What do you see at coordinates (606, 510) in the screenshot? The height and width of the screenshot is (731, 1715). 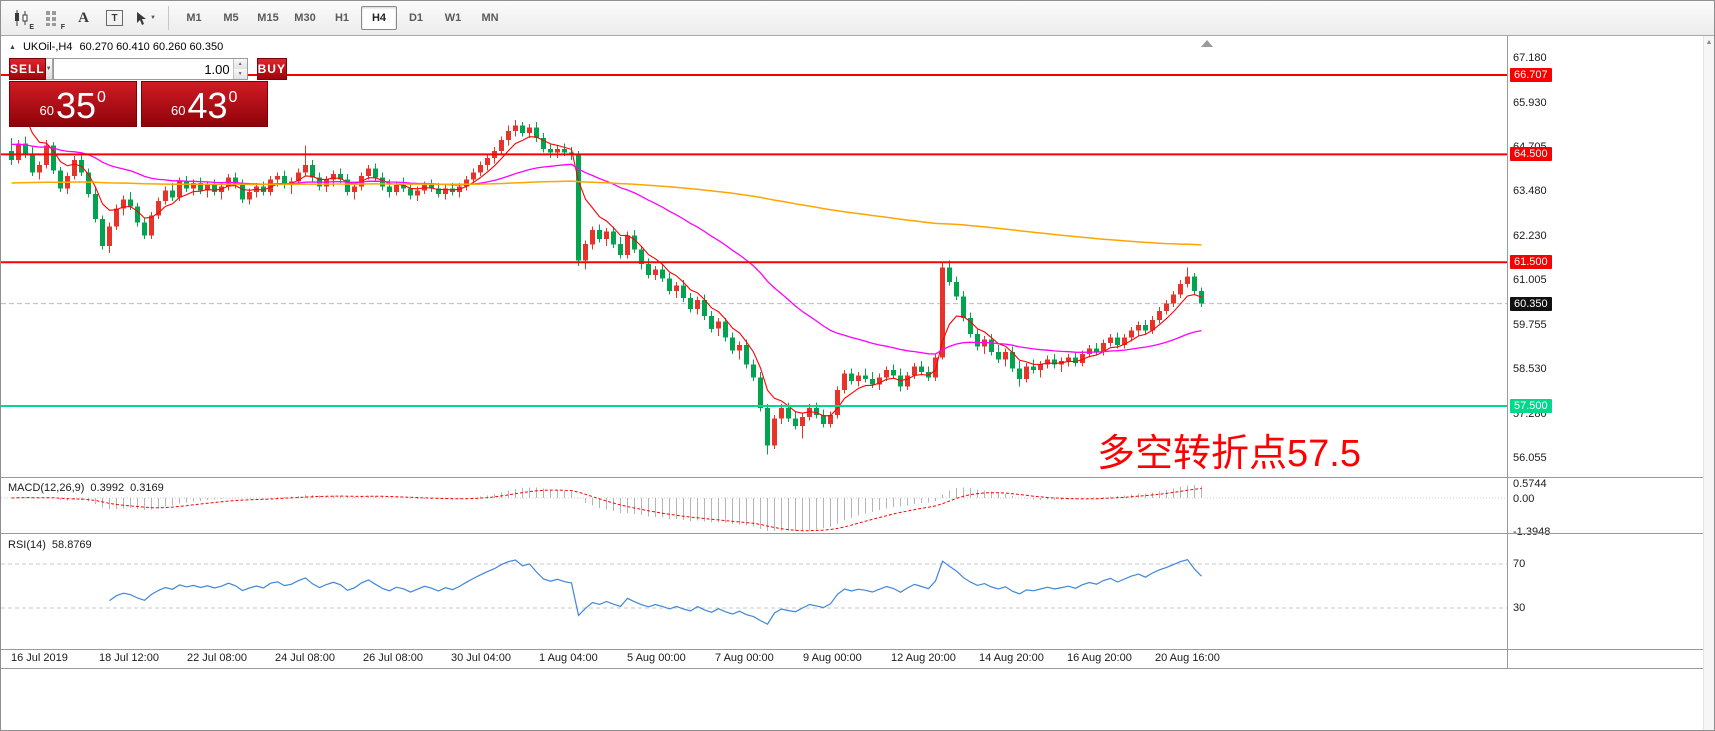 I see `macd-signal-line` at bounding box center [606, 510].